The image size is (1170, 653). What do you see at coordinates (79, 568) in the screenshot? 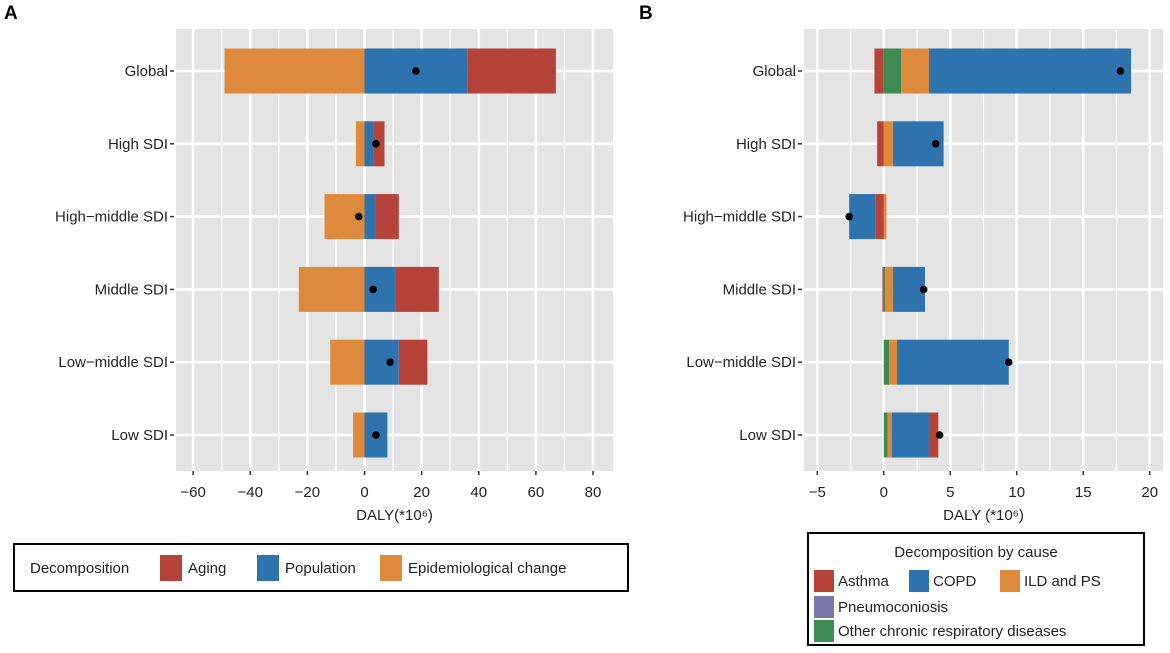
I see `legend-title: Decomposition` at bounding box center [79, 568].